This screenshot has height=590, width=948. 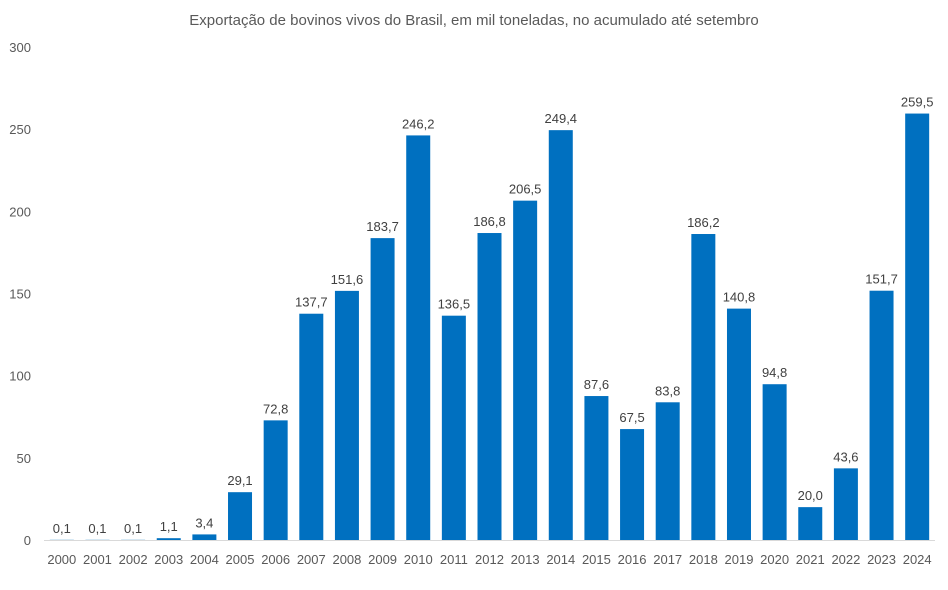 What do you see at coordinates (204, 537) in the screenshot?
I see `bar-2004` at bounding box center [204, 537].